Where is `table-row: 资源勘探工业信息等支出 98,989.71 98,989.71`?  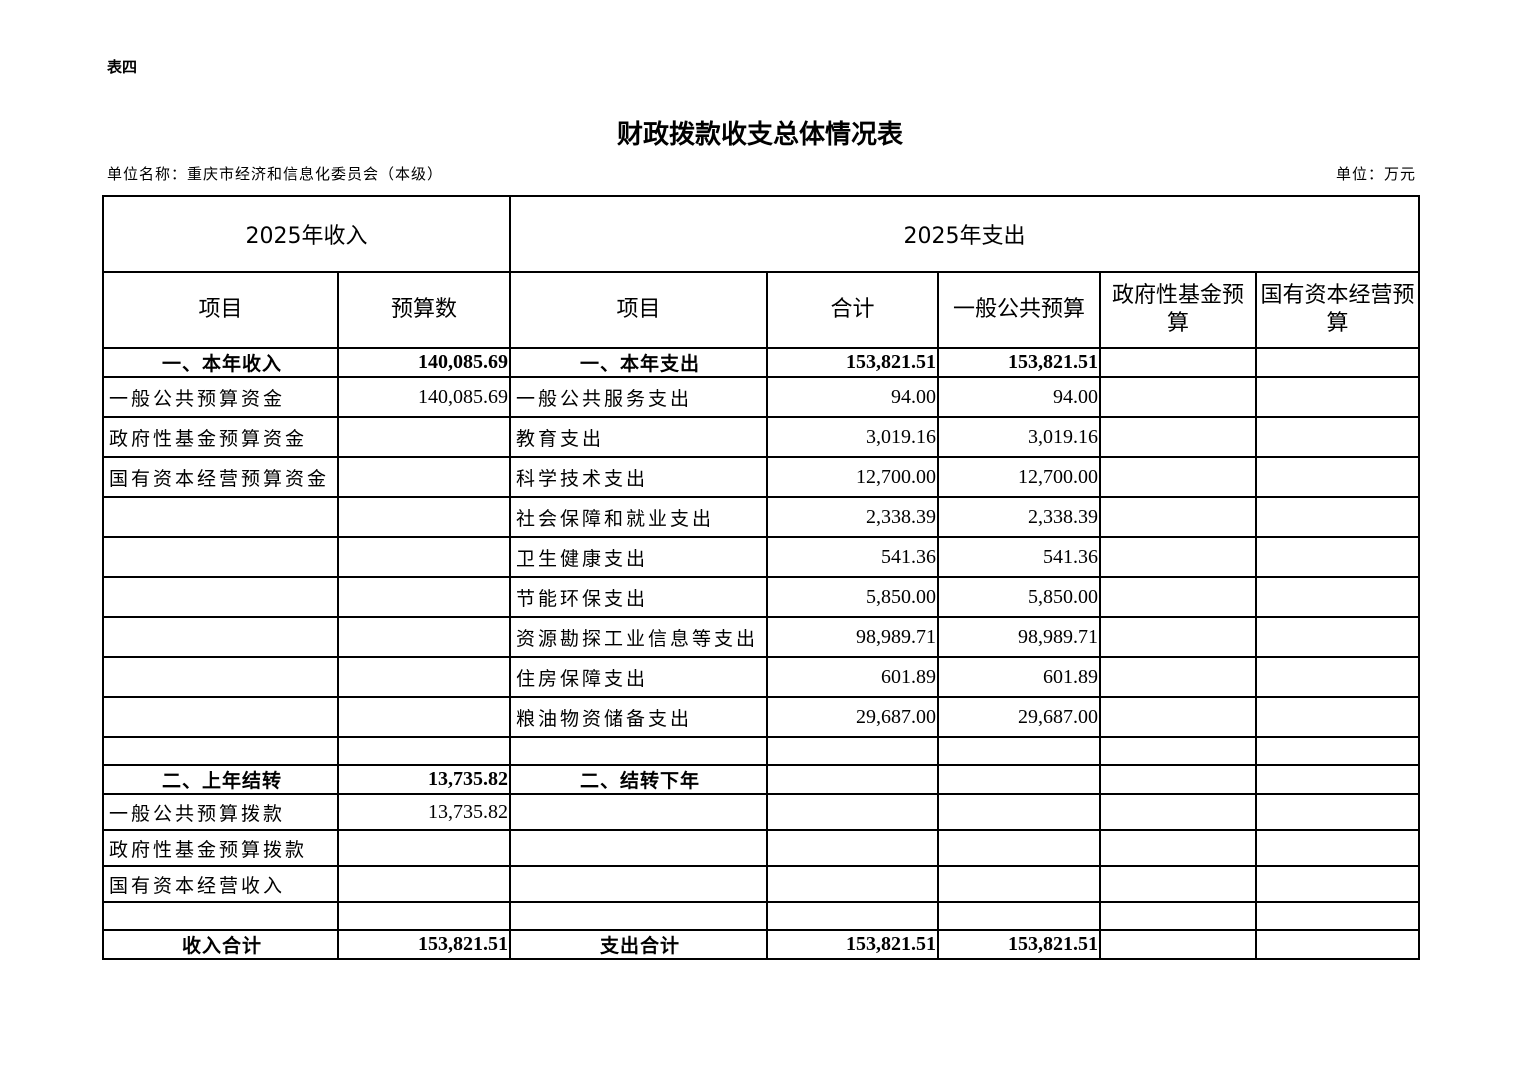 table-row: 资源勘探工业信息等支出 98,989.71 98,989.71 is located at coordinates (761, 637).